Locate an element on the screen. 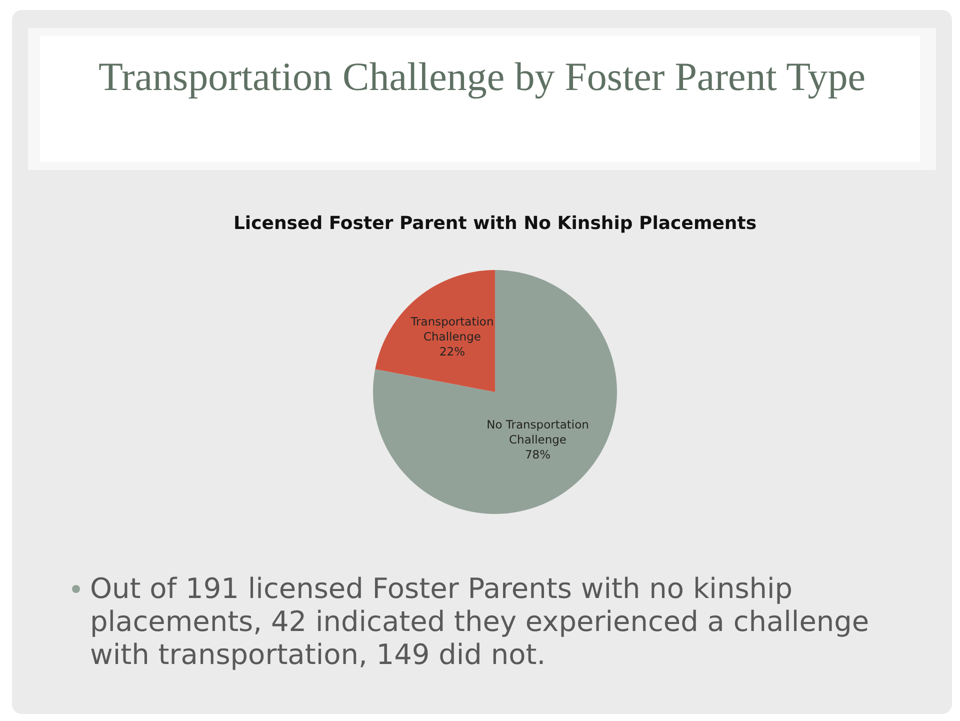  data-label: 78% is located at coordinates (537, 455).